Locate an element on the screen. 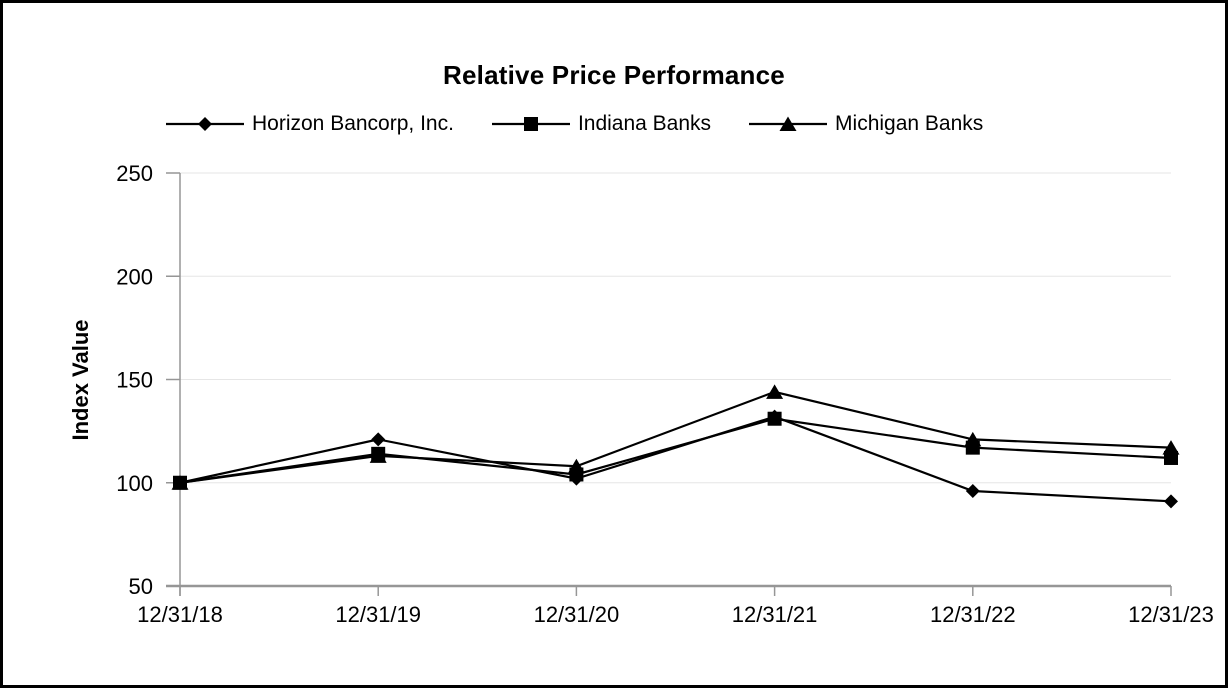 The width and height of the screenshot is (1228, 688). x-tick-label: 12/31/23 is located at coordinates (1171, 614).